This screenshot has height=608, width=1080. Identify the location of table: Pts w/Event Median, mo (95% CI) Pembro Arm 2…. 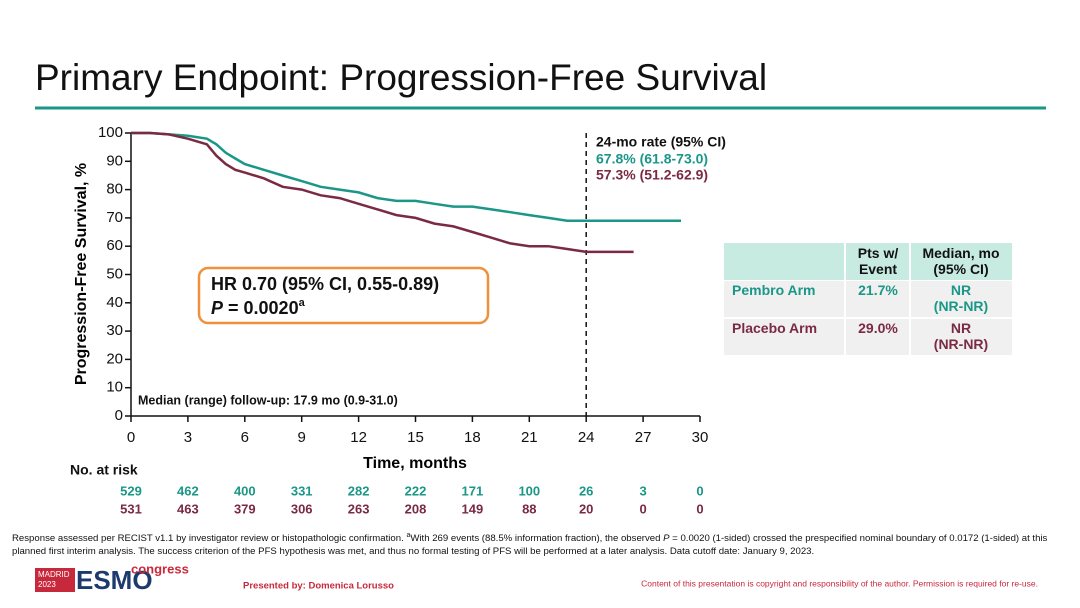
(868, 299).